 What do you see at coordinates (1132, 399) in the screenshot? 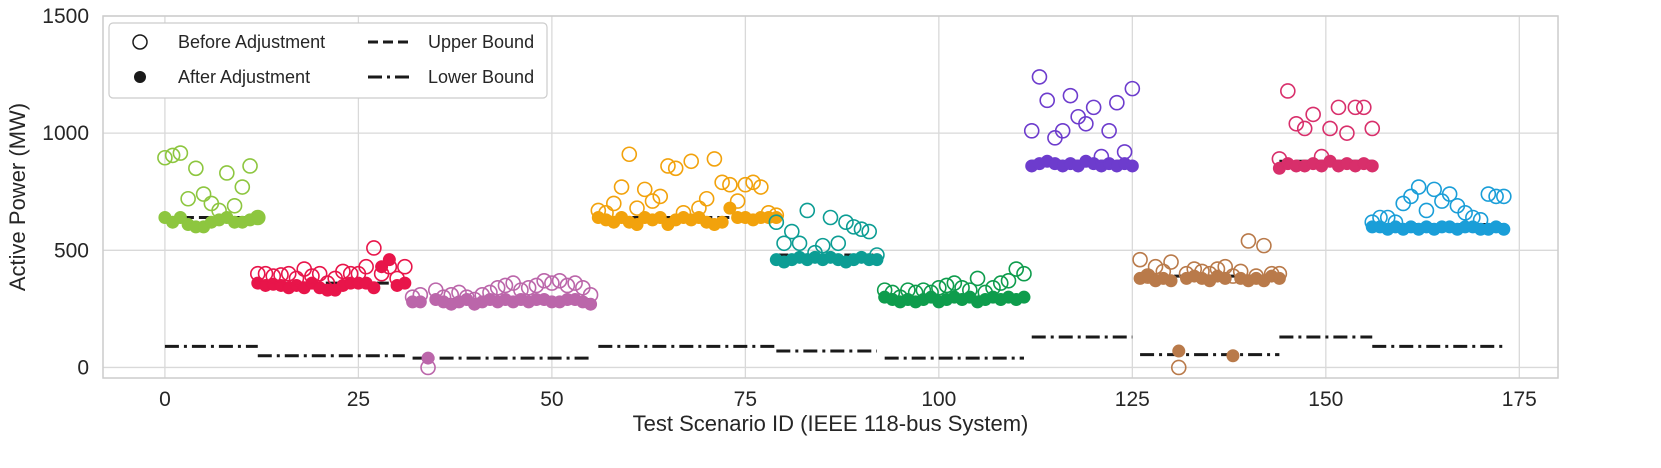
I see `x-tick-label: 125` at bounding box center [1132, 399].